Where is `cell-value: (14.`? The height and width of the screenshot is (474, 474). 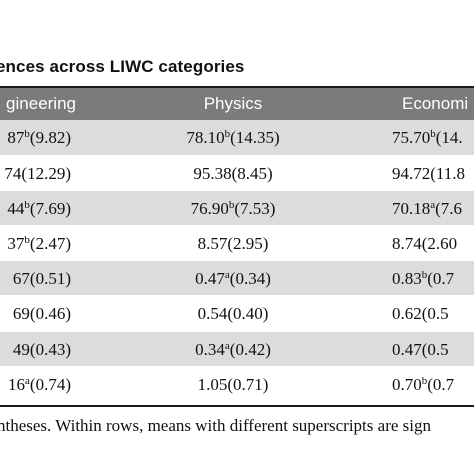 cell-value: (14. is located at coordinates (449, 137).